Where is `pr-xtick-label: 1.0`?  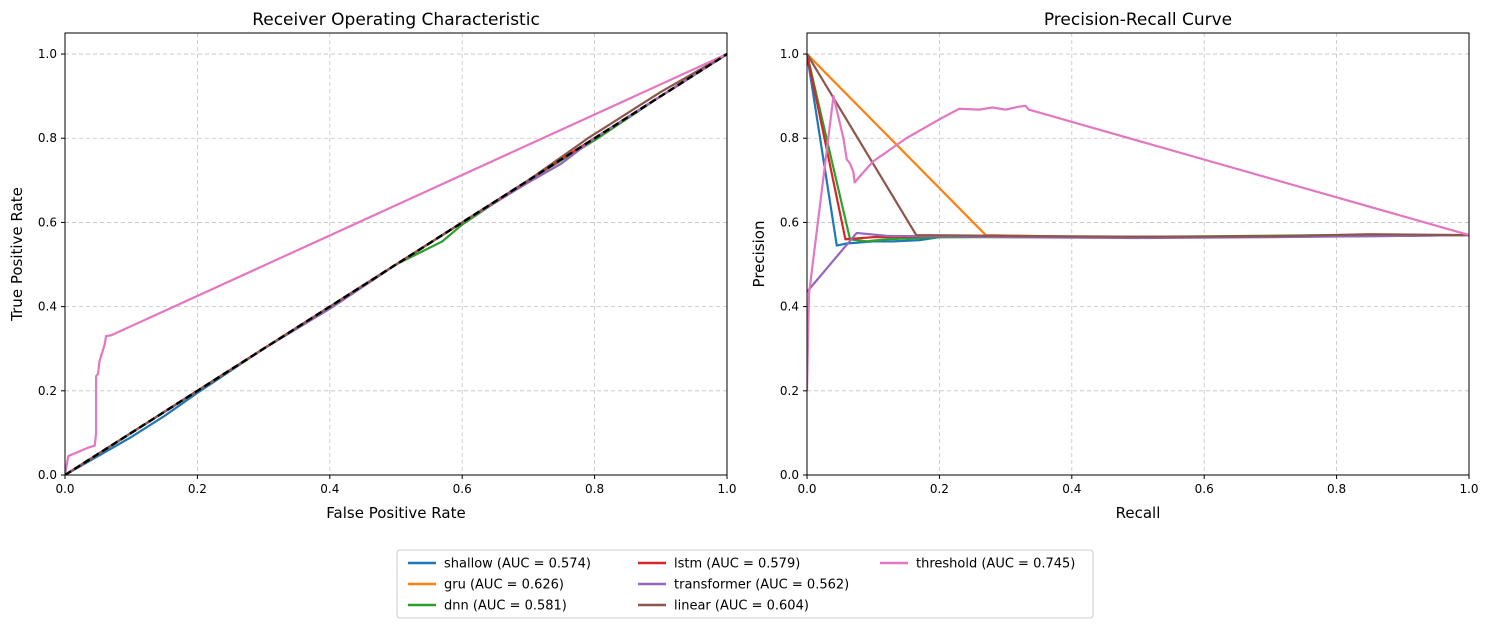
pr-xtick-label: 1.0 is located at coordinates (1468, 489).